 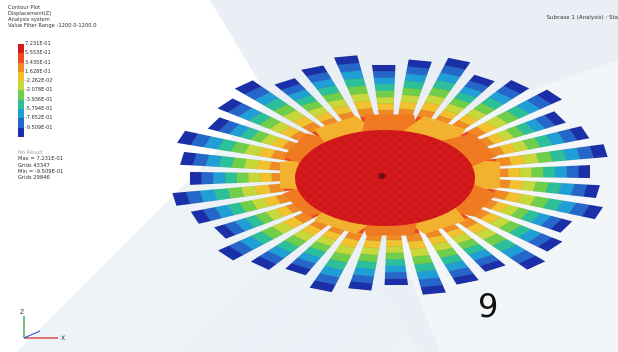 What do you see at coordinates (39, 109) in the screenshot?
I see `scale-tick: -5.794E-01` at bounding box center [39, 109].